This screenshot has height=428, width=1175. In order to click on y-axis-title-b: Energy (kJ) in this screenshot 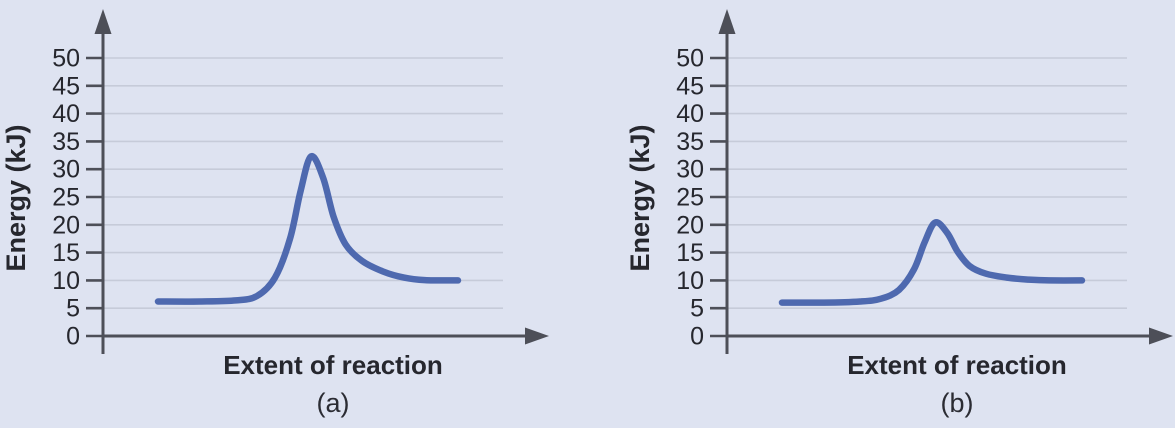, I will do `click(640, 198)`.